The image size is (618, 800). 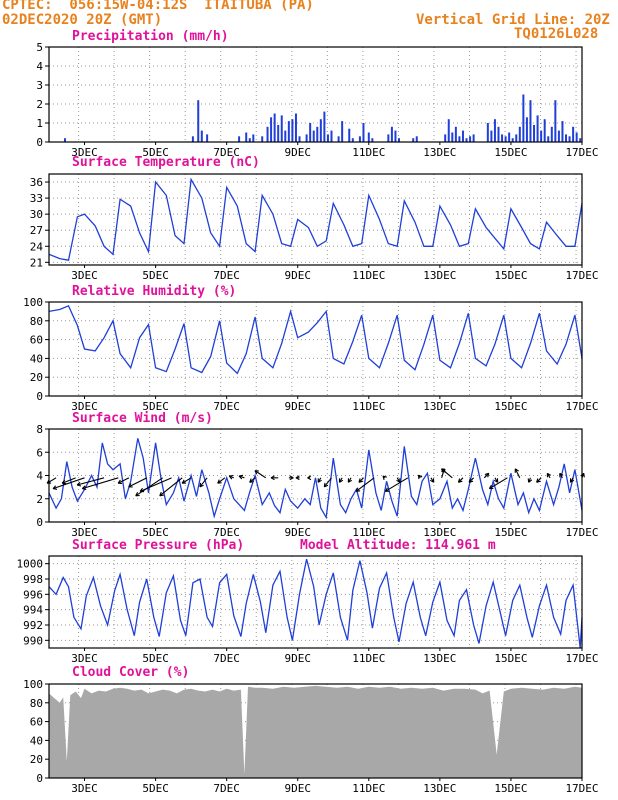 What do you see at coordinates (226, 152) in the screenshot?
I see `precip-xtick-label: 7DEC` at bounding box center [226, 152].